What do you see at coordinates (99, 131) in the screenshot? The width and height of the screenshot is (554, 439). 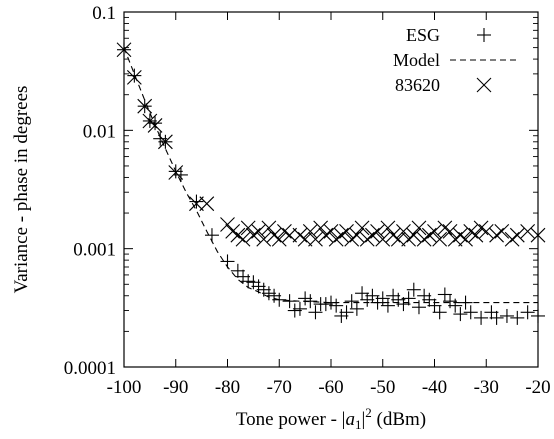 I see `y-tick-label: 0.01` at bounding box center [99, 131].